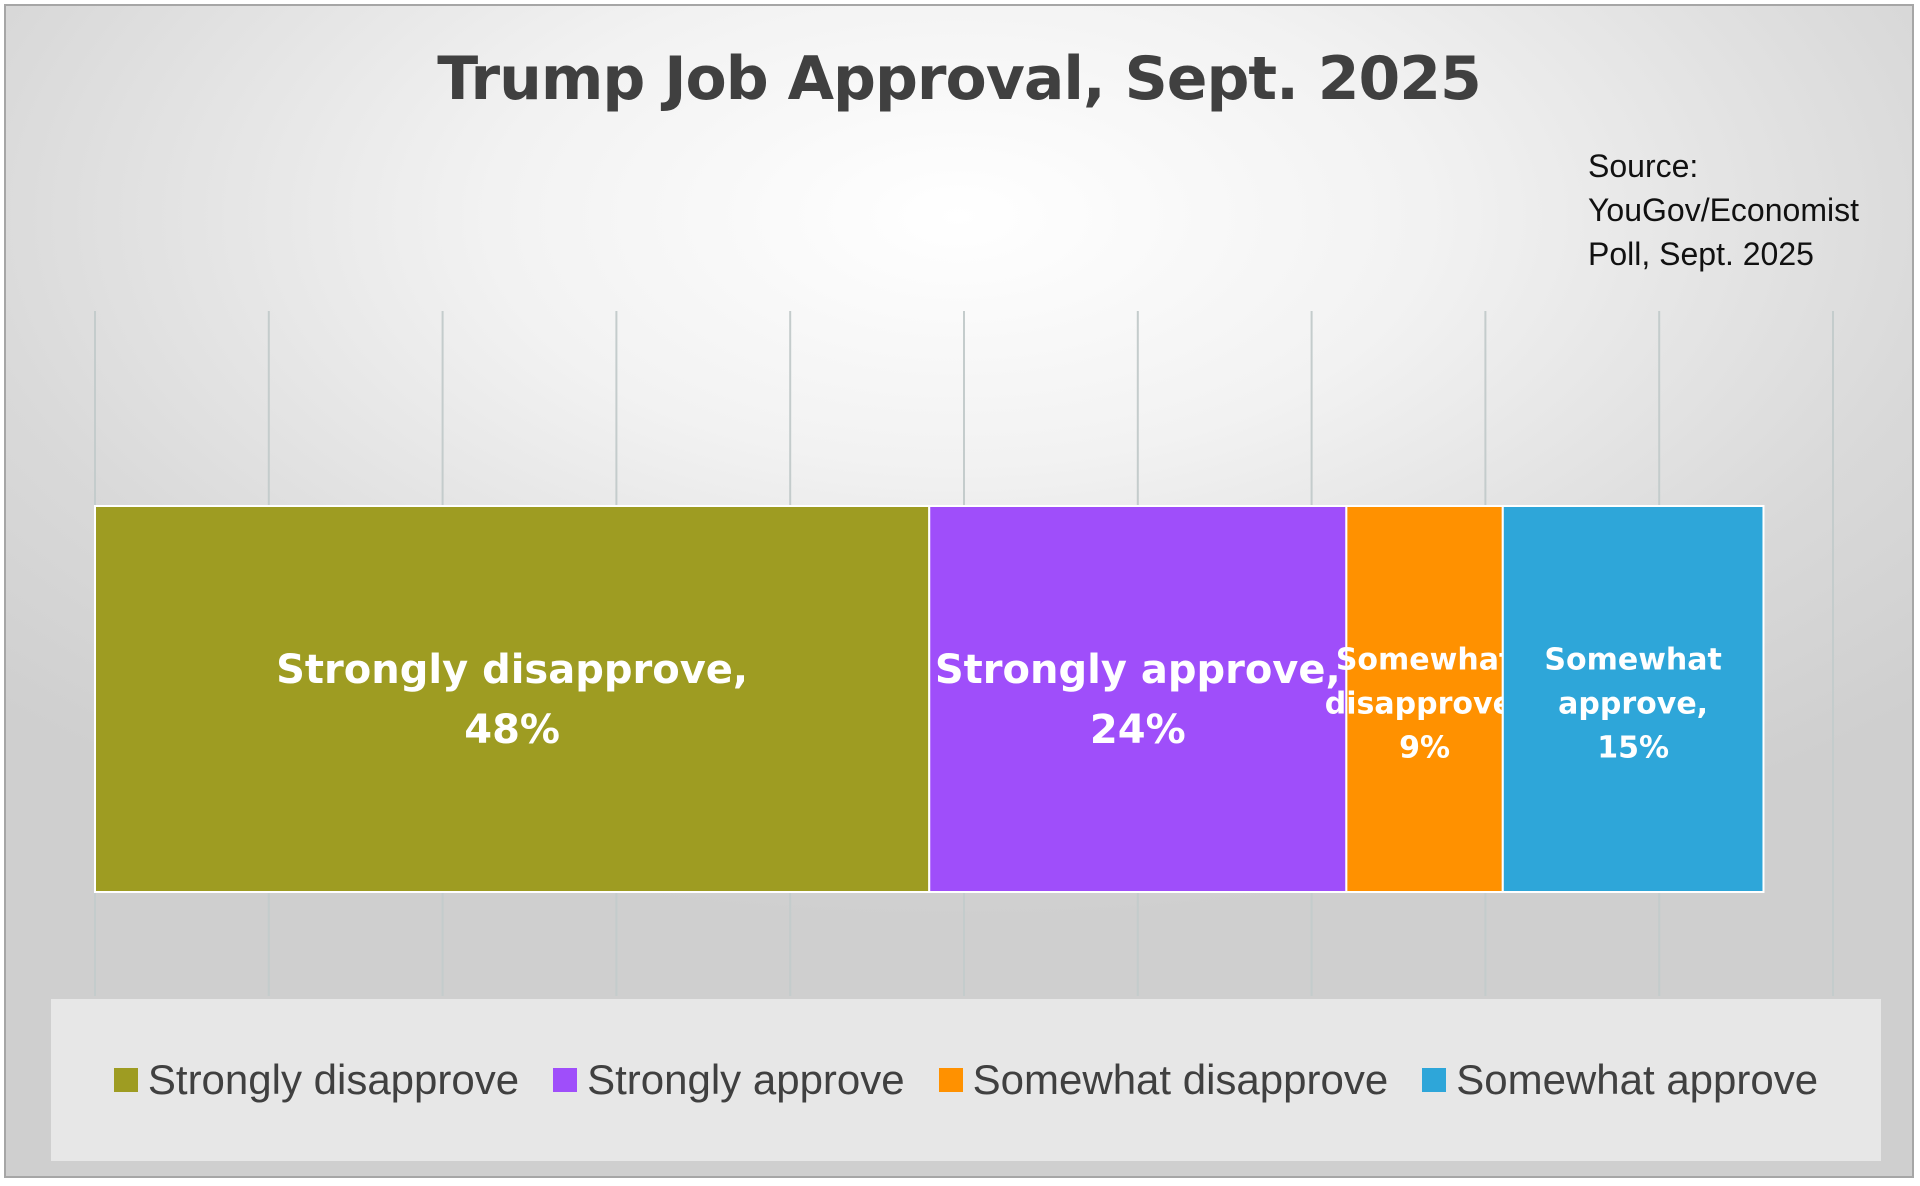 The width and height of the screenshot is (1920, 1186). What do you see at coordinates (1637, 1079) in the screenshot?
I see `legend-label: Somewhat approve` at bounding box center [1637, 1079].